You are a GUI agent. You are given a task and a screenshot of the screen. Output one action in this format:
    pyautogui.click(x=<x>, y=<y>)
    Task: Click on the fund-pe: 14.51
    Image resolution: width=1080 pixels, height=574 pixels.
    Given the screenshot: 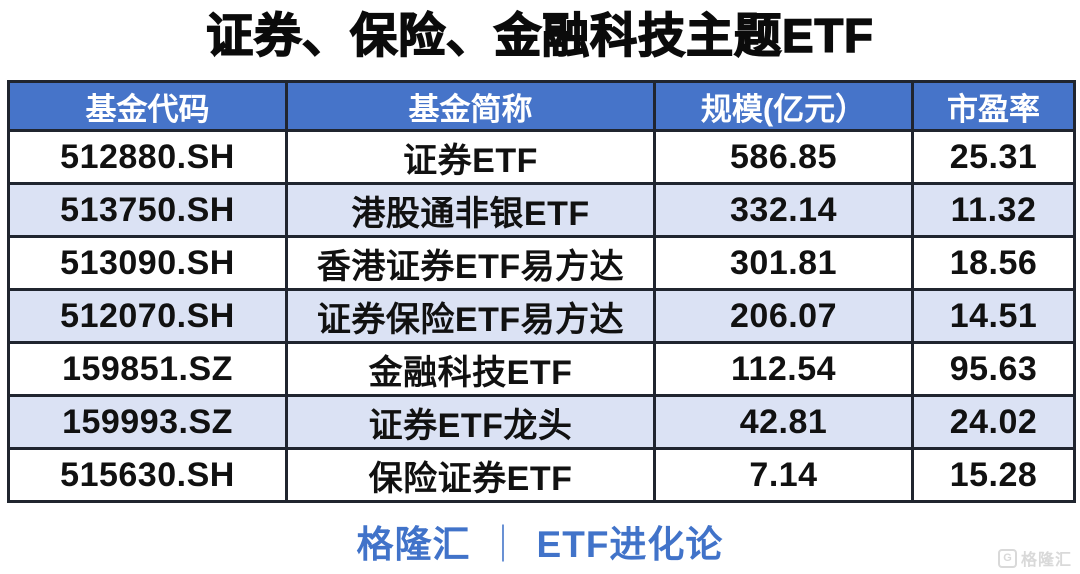 What is the action you would take?
    pyautogui.click(x=993, y=316)
    